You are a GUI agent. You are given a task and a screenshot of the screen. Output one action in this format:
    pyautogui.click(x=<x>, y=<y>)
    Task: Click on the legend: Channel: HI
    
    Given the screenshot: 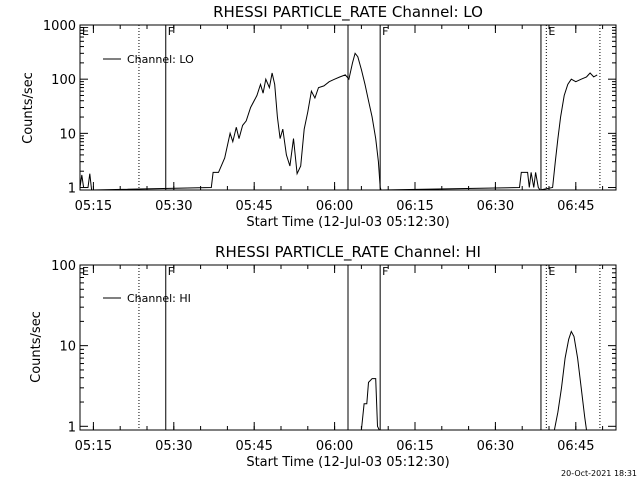 What is the action you would take?
    pyautogui.click(x=147, y=298)
    